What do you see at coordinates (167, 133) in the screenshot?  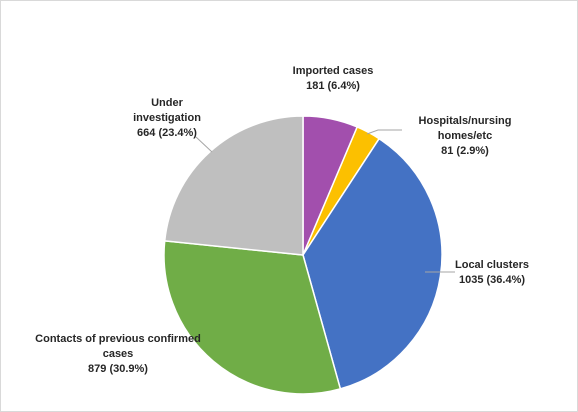 I see `data-label-value: 664 (23.4%)` at bounding box center [167, 133].